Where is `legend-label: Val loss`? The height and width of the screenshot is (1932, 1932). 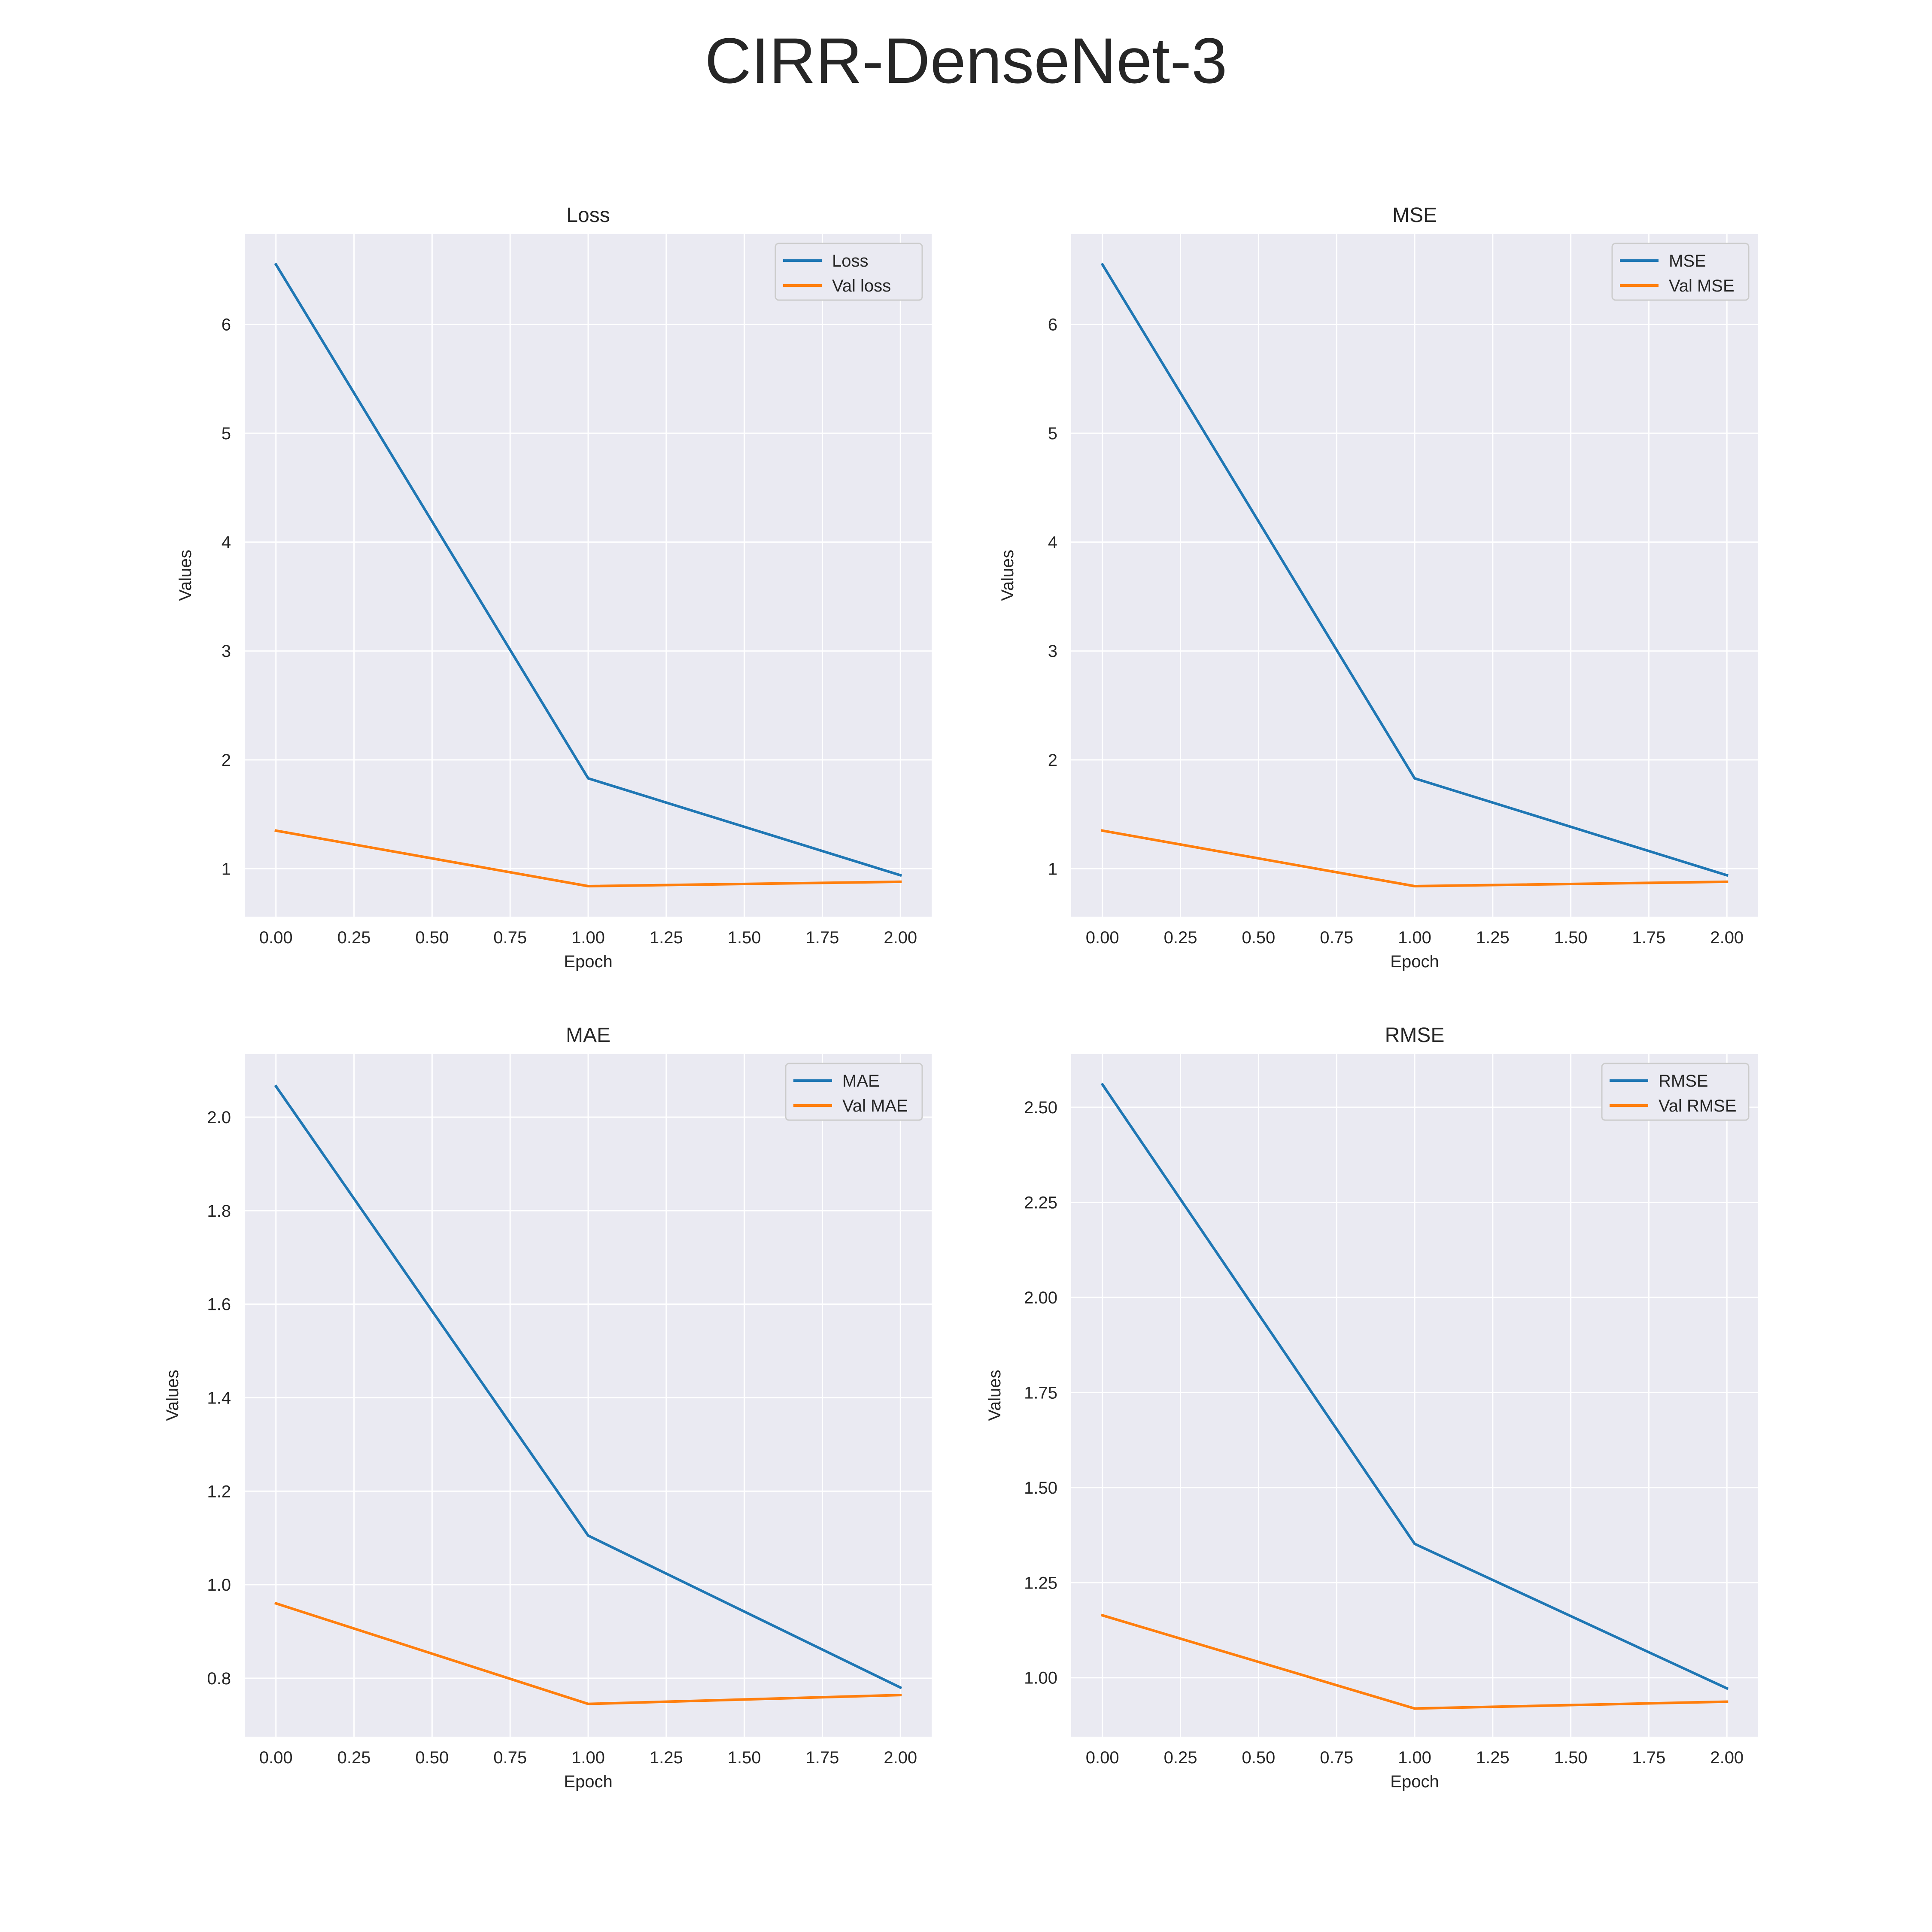 legend-label: Val loss is located at coordinates (861, 285).